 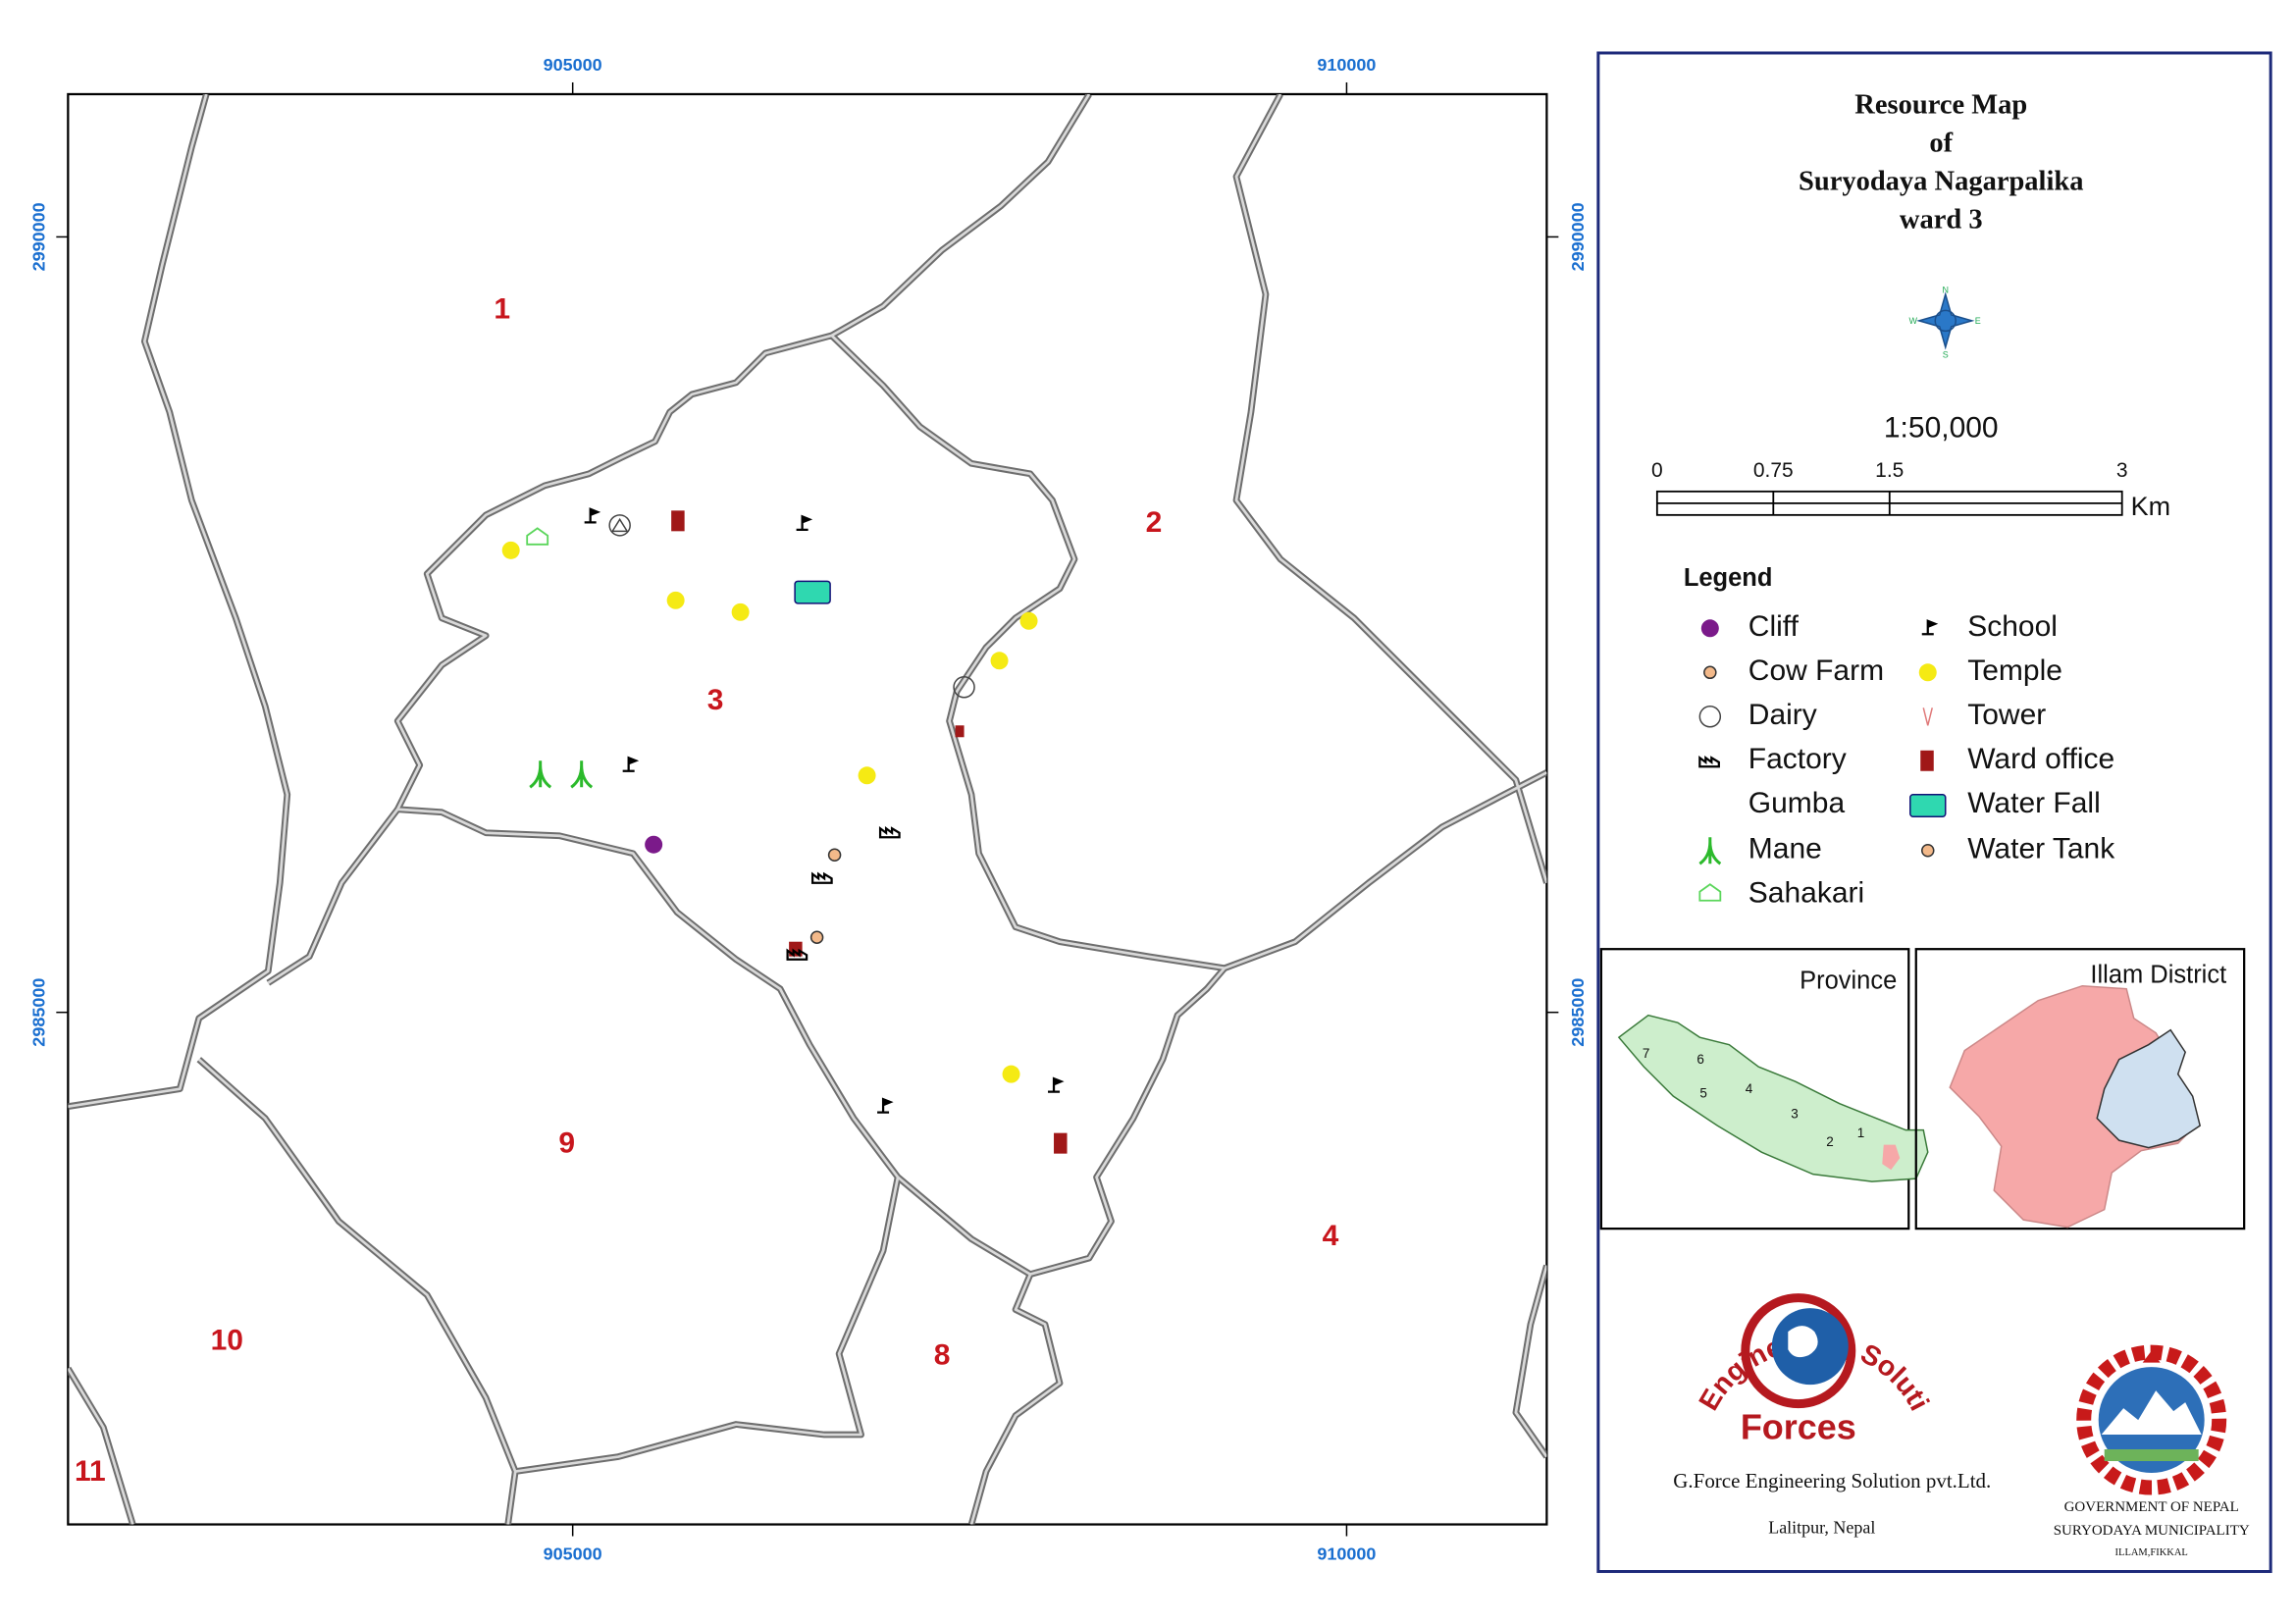 I want to click on legend-item: Water Fall, so click(x=2034, y=803).